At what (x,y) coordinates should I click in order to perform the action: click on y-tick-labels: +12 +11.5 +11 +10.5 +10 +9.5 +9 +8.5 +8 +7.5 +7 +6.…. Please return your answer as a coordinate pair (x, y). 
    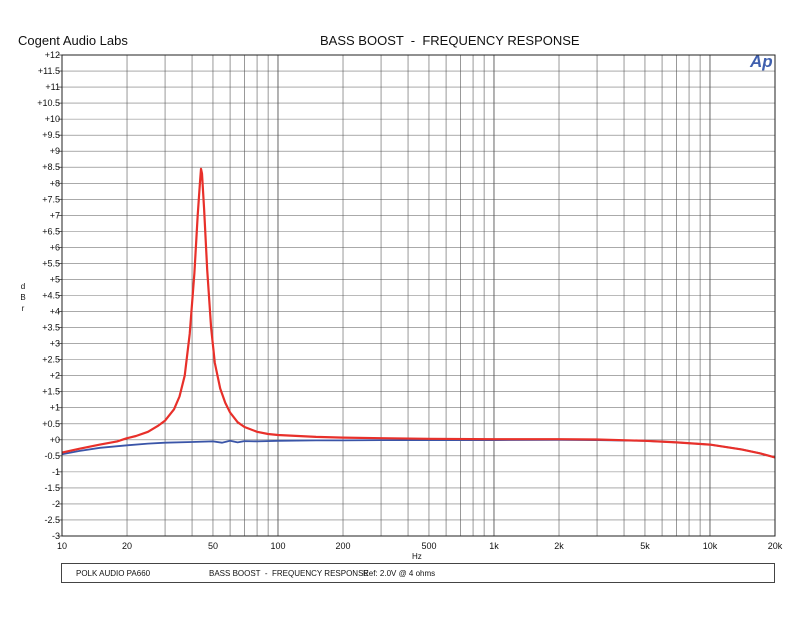
    Looking at the image, I should click on (49, 295).